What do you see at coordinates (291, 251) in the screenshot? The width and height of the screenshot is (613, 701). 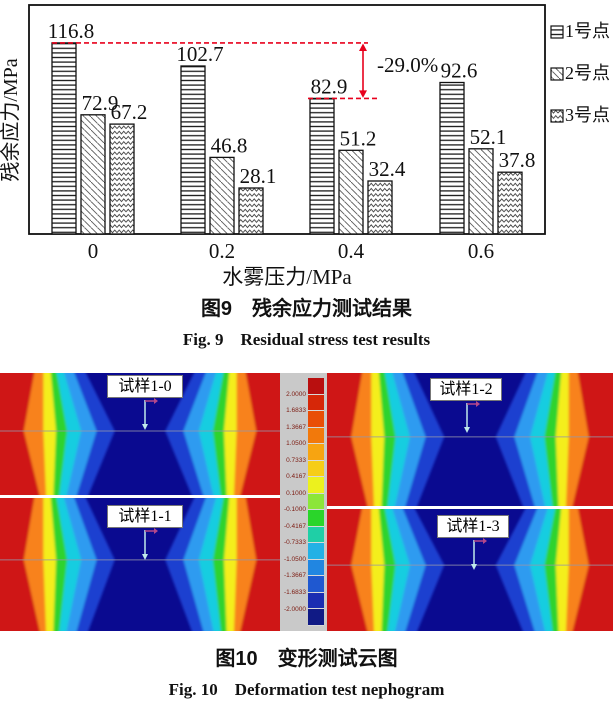 I see `x-tick-labels: 0 0.2 0.4 0.6` at bounding box center [291, 251].